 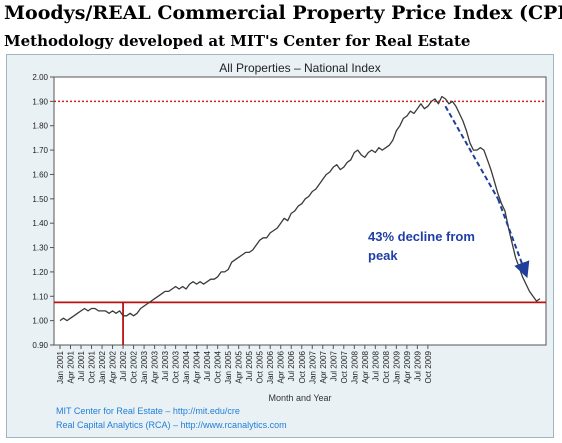 I want to click on x-axis-label: Month and Year, so click(x=299, y=398).